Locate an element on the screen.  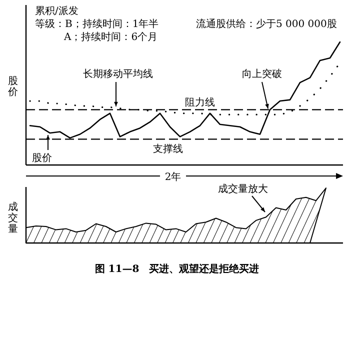
annotation: 成交量放大 is located at coordinates (243, 189).